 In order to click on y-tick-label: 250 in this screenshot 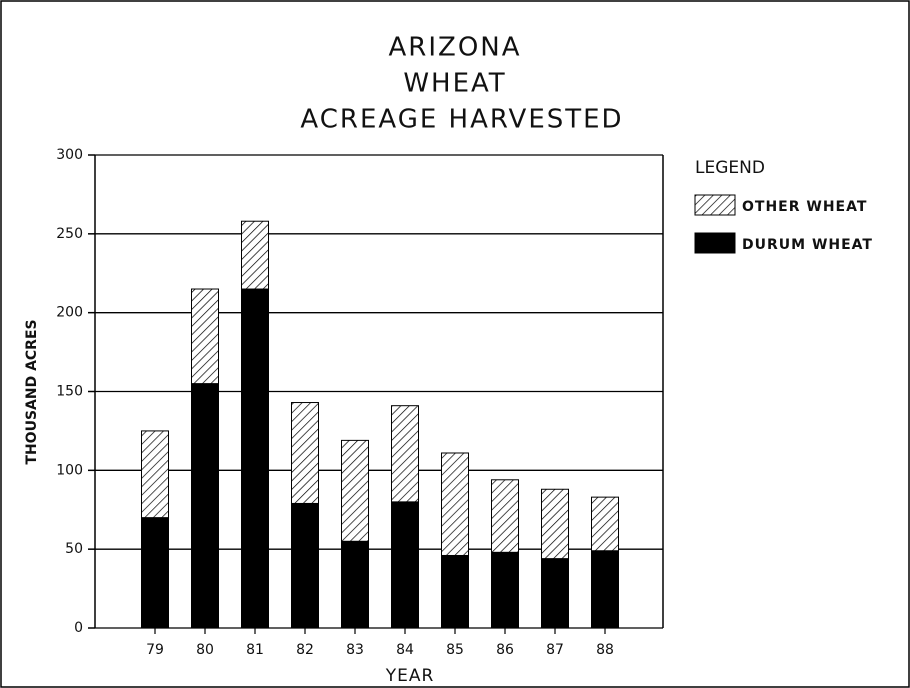, I will do `click(69, 234)`.